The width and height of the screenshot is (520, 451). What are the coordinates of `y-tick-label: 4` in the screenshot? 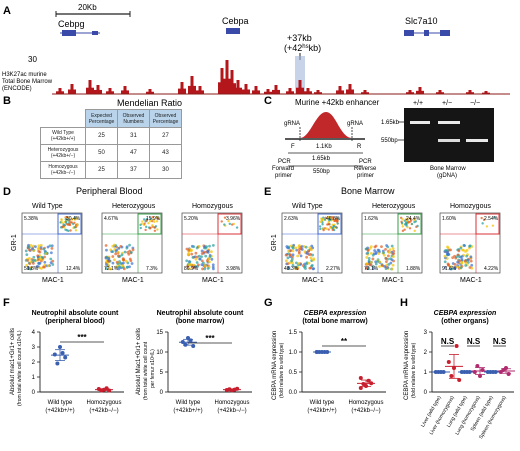 It's located at (34, 333).